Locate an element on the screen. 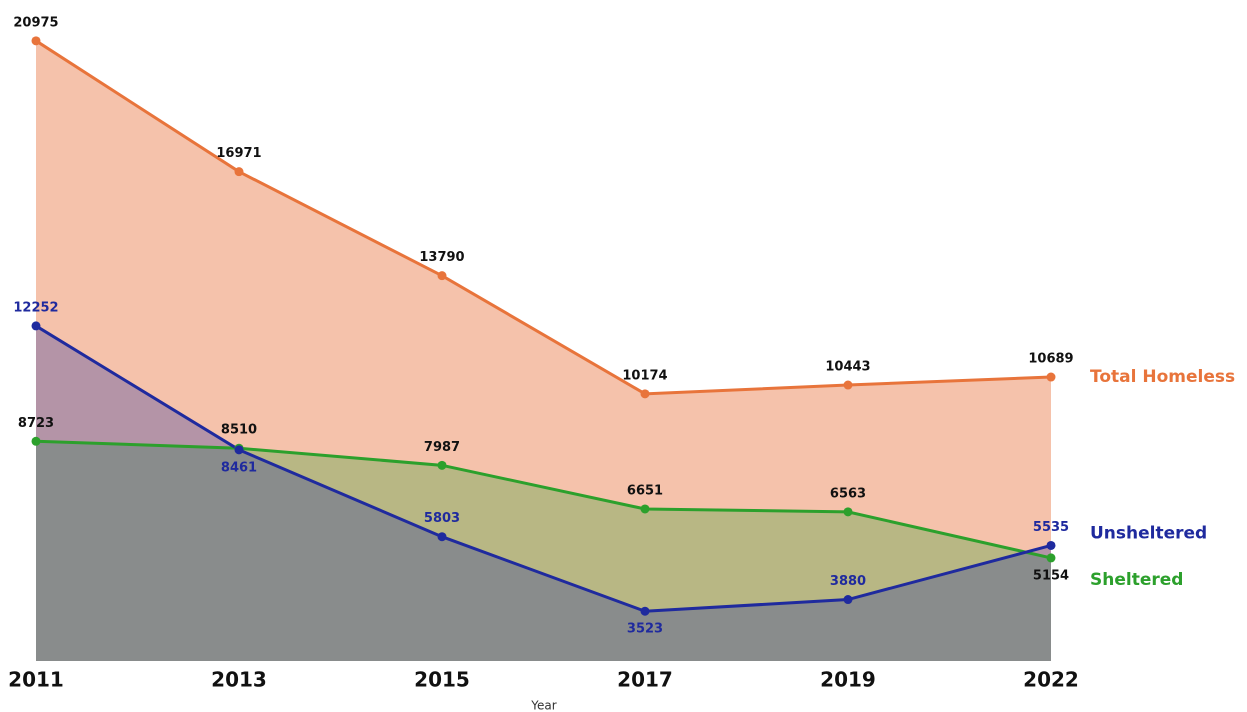 The height and width of the screenshot is (712, 1247). value-label: 10443 is located at coordinates (847, 367).